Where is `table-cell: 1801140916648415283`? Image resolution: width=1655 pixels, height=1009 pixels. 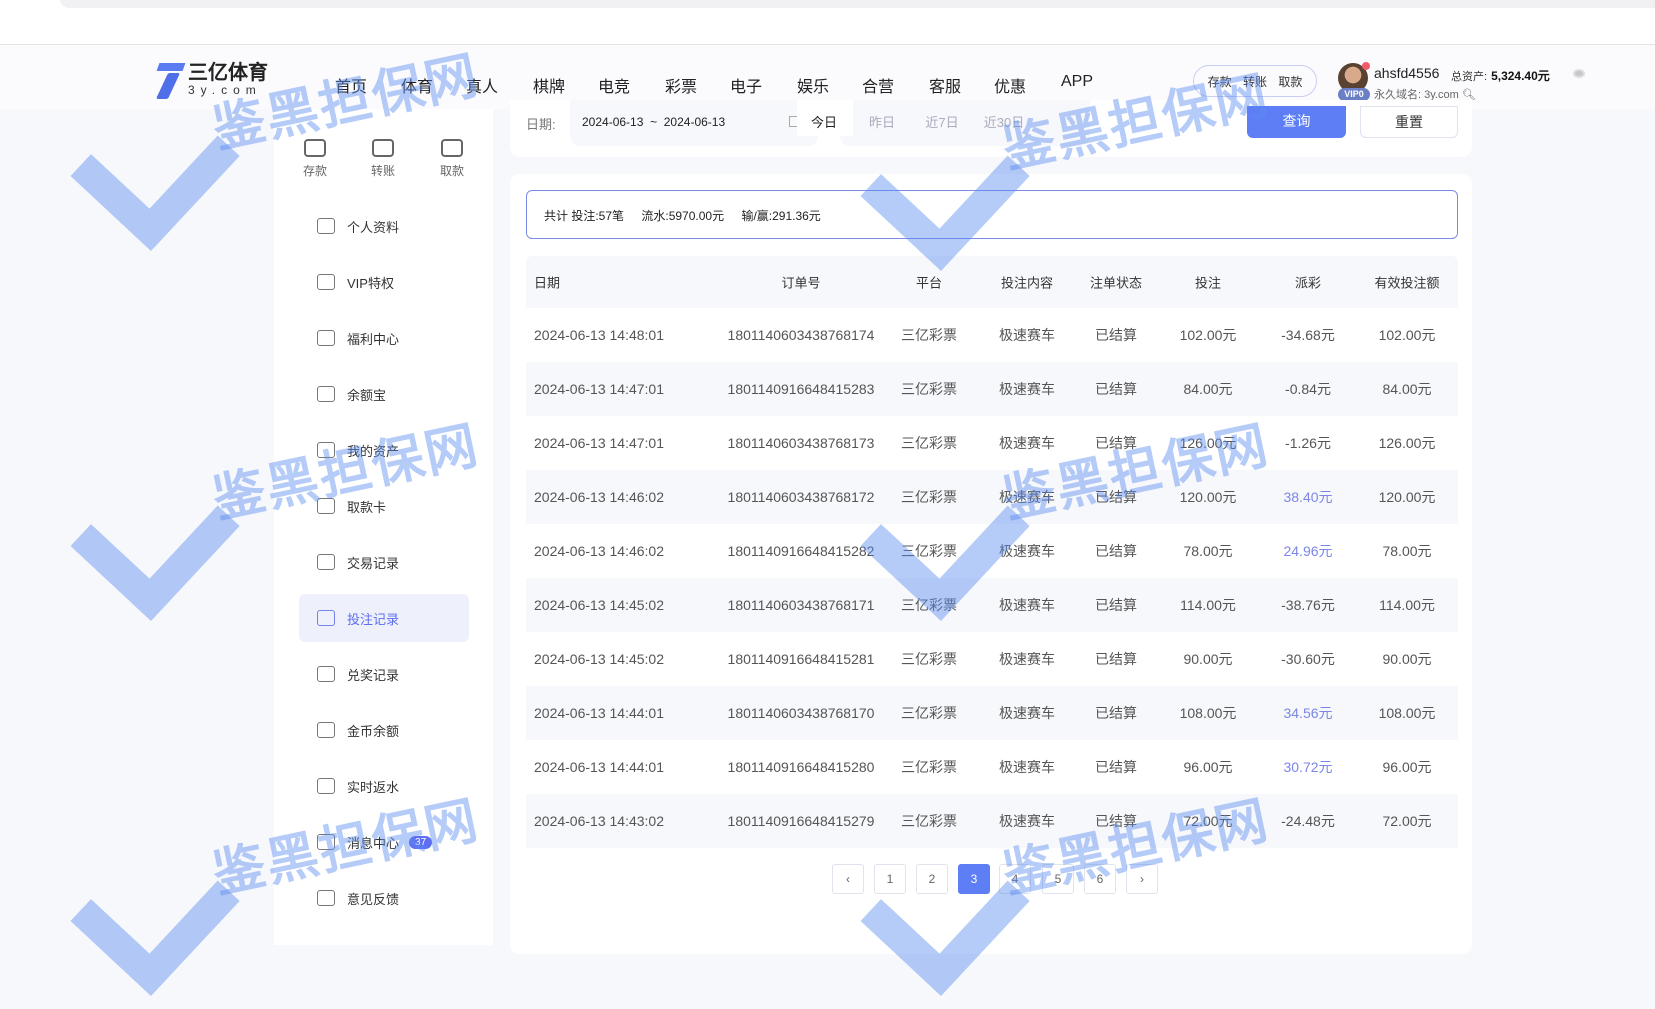
table-cell: 1801140916648415283 is located at coordinates (801, 389).